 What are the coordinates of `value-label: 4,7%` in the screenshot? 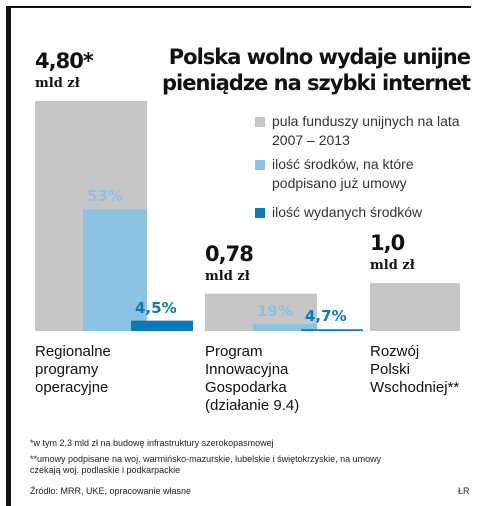 It's located at (326, 316).